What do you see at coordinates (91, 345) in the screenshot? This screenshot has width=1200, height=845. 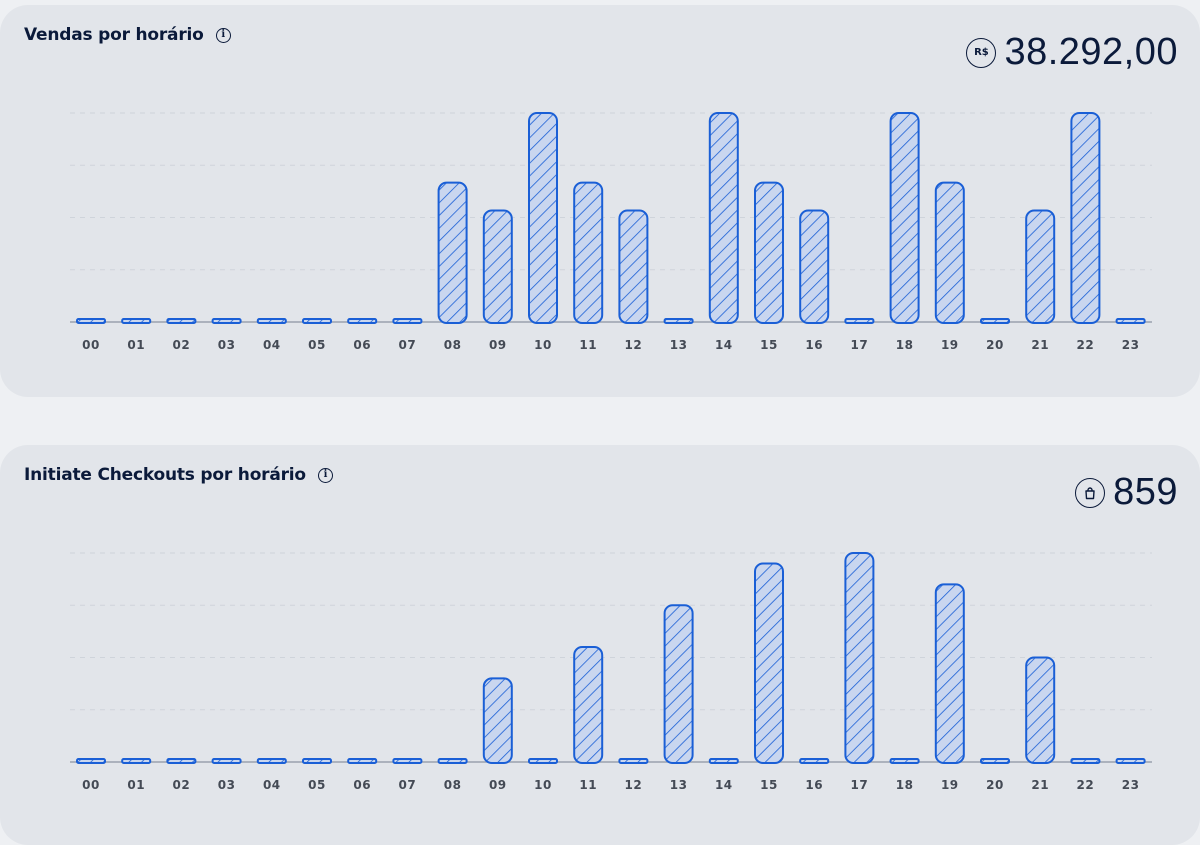 I see `x-tick-label: 00` at bounding box center [91, 345].